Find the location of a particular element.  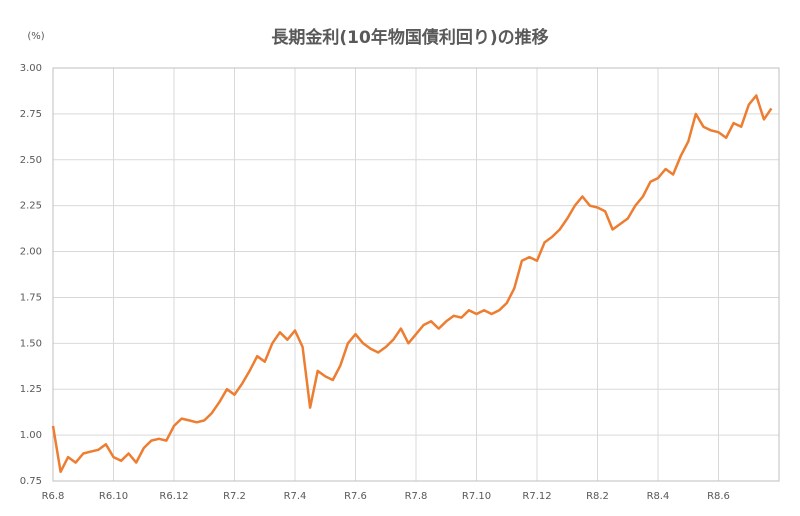

y-tick-label: 2.75 is located at coordinates (31, 114).